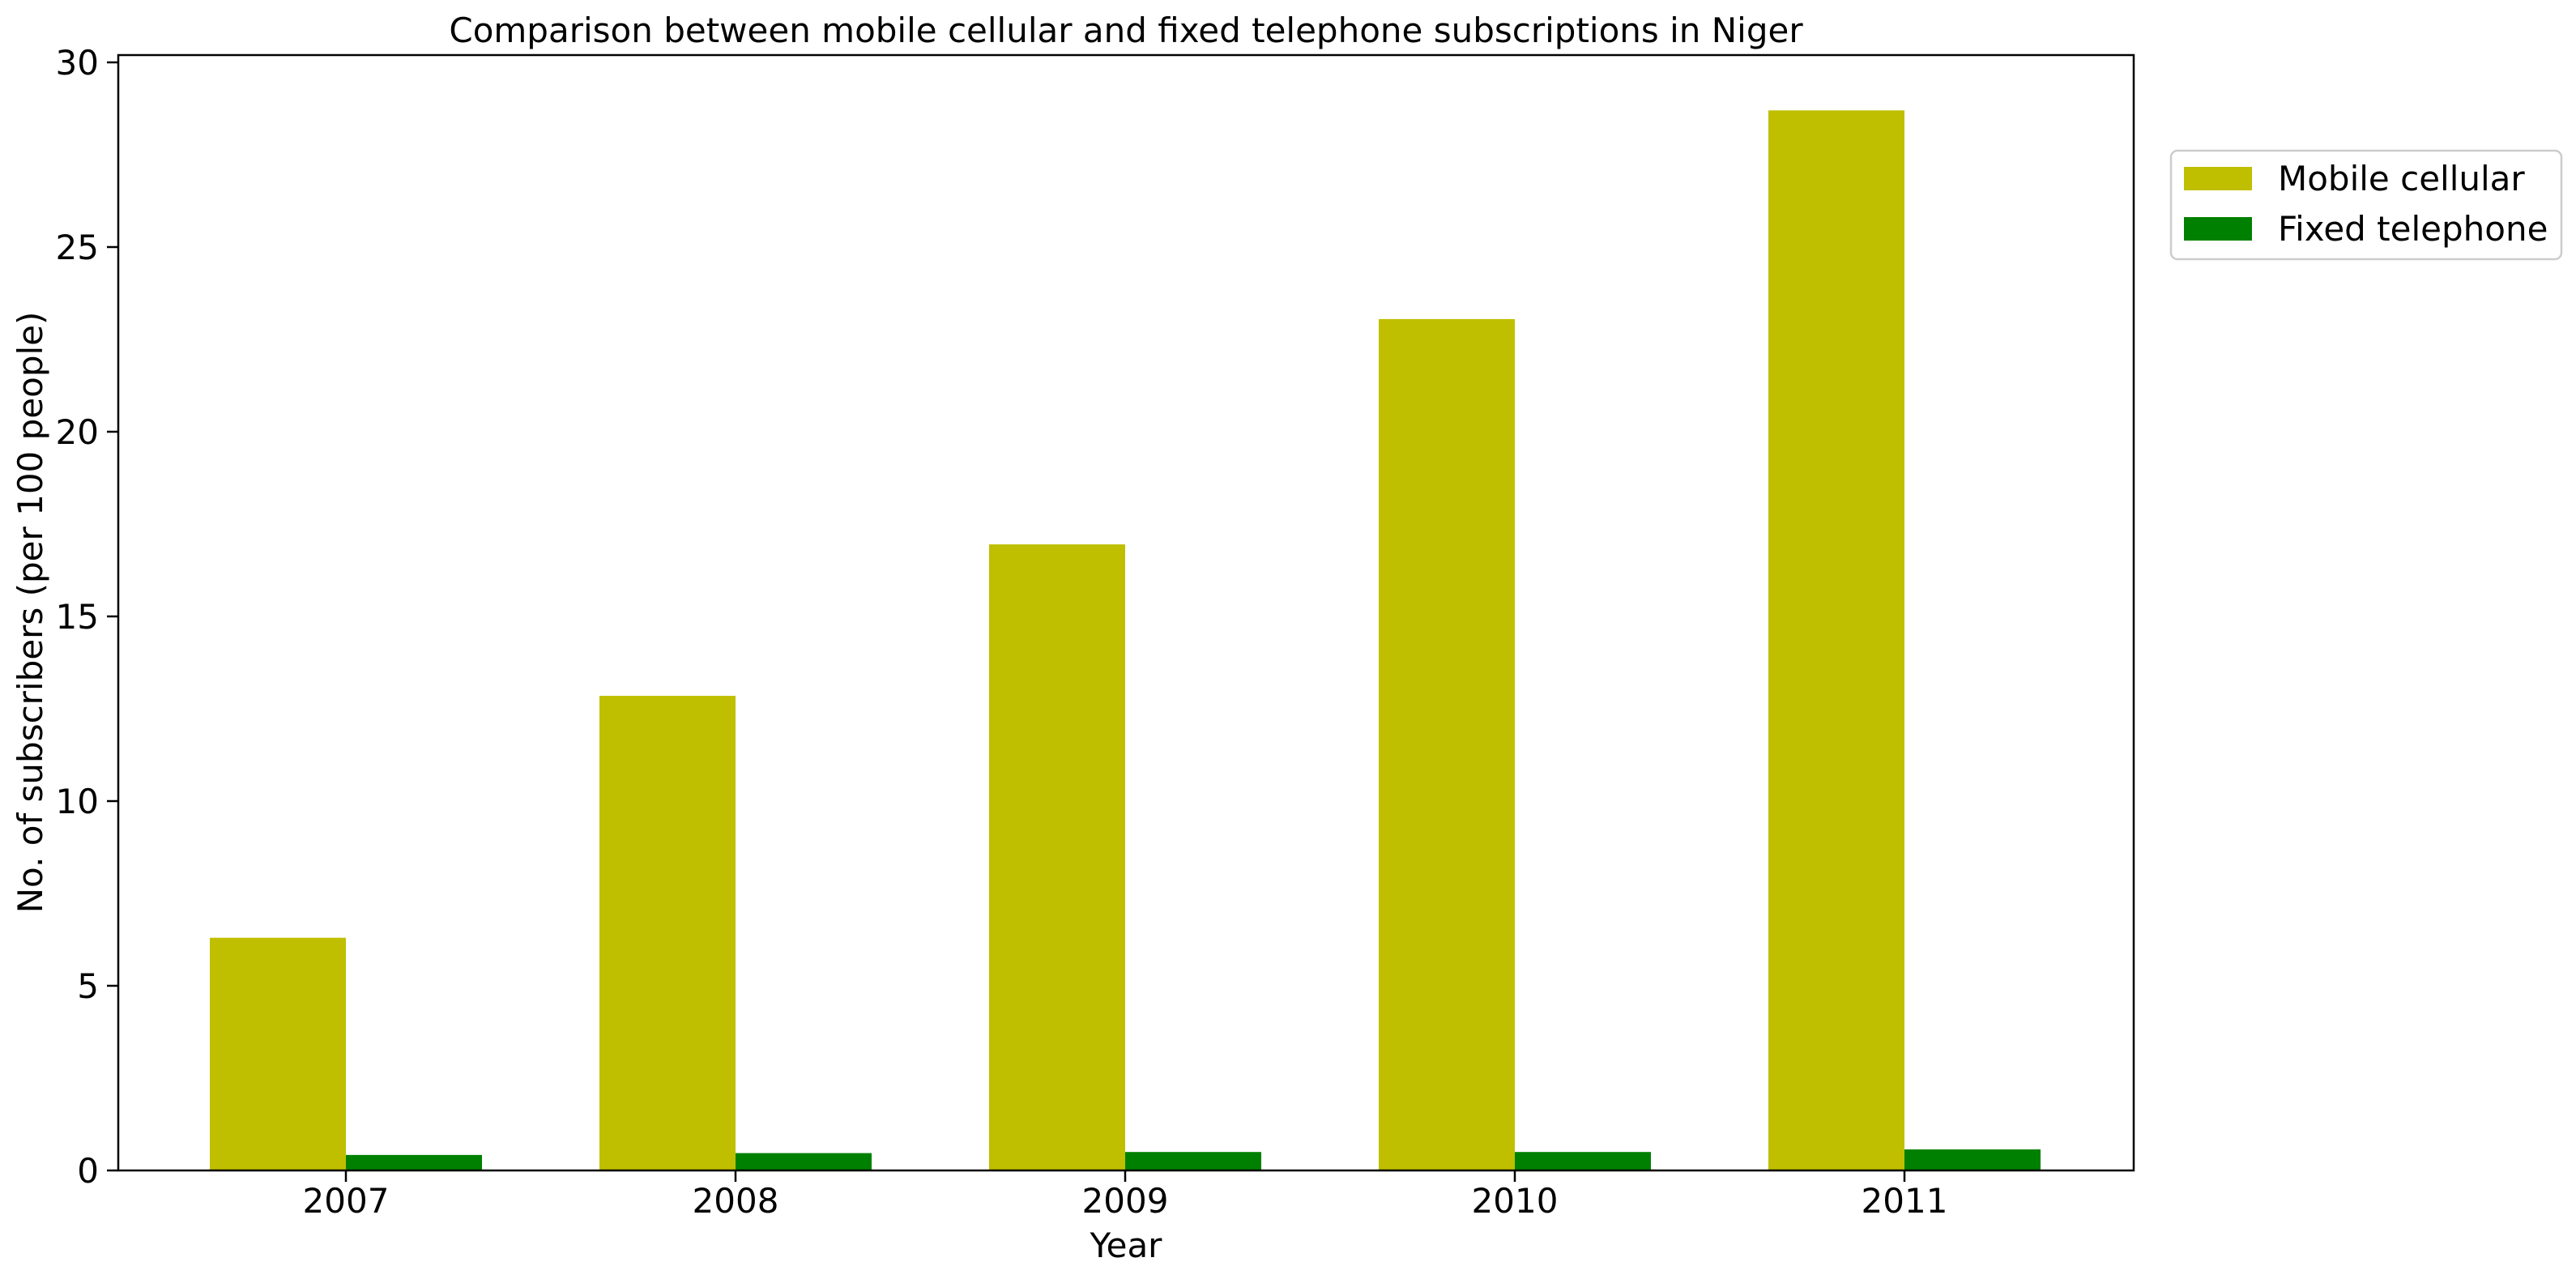 This screenshot has width=2576, height=1279. Describe the element at coordinates (88, 1171) in the screenshot. I see `y-tick-label: 0` at that location.